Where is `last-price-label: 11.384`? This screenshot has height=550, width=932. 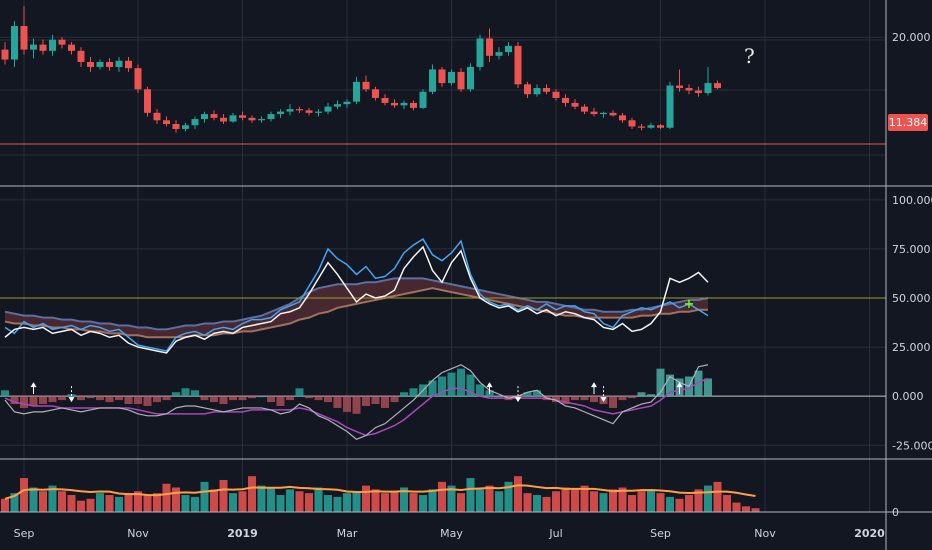
last-price-label: 11.384 is located at coordinates (908, 122).